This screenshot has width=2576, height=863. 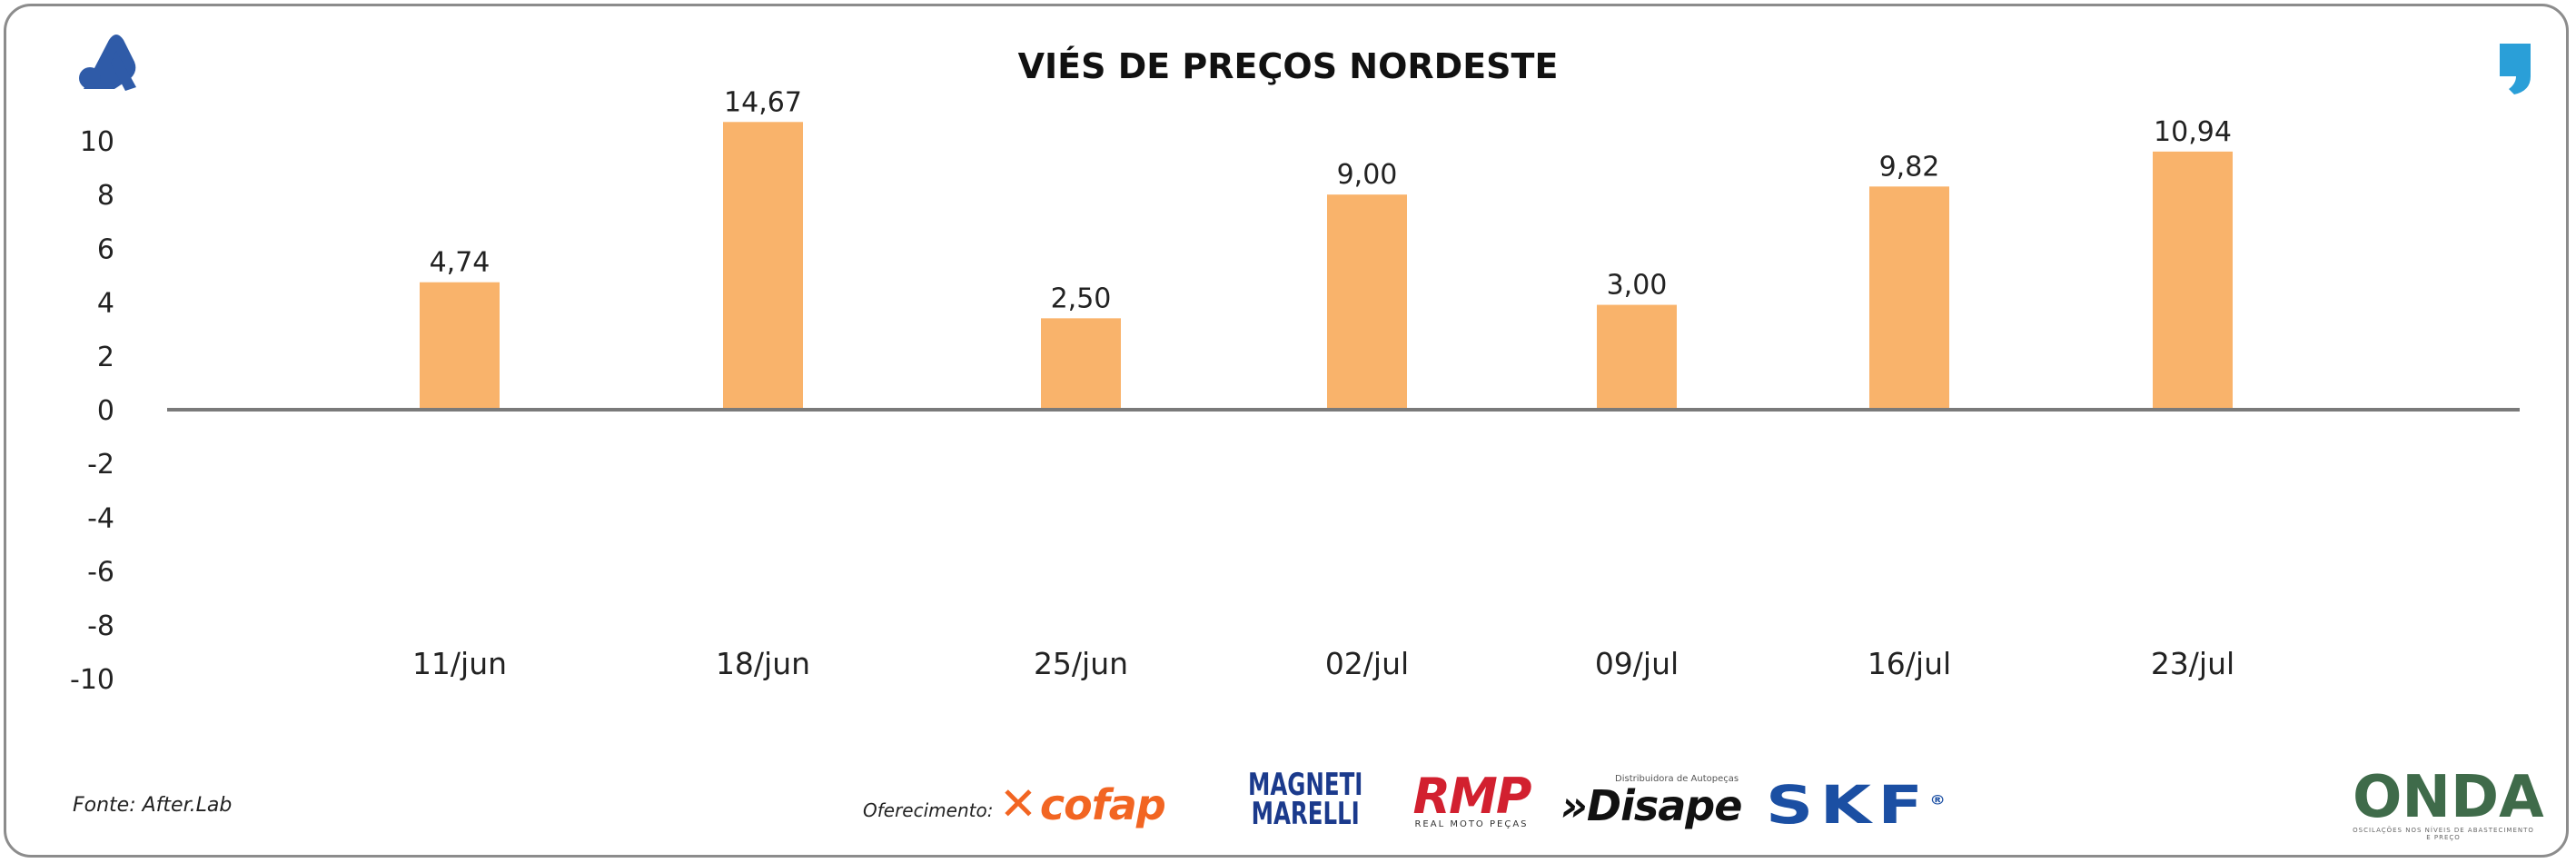 What do you see at coordinates (2448, 797) in the screenshot?
I see `onda-logo-text: ONDA` at bounding box center [2448, 797].